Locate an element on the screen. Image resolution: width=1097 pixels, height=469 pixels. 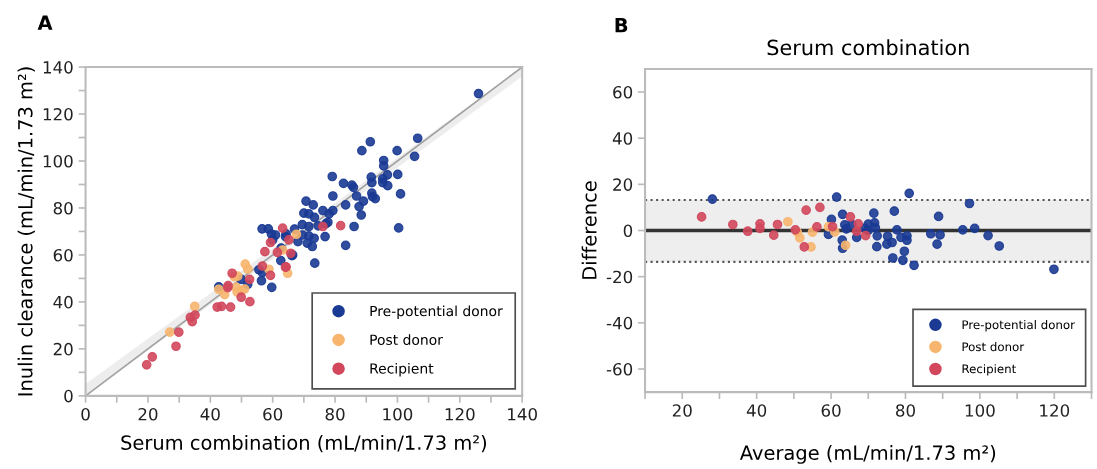
chart-title: Serum combination is located at coordinates (868, 47).